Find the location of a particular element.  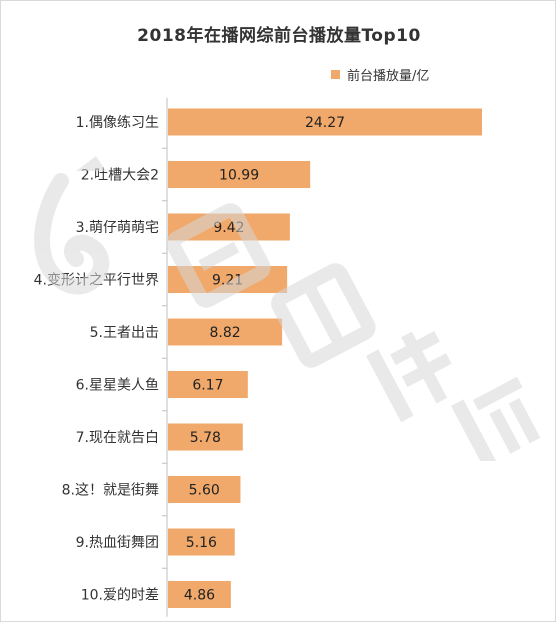

data-label: 5.60 is located at coordinates (204, 491).